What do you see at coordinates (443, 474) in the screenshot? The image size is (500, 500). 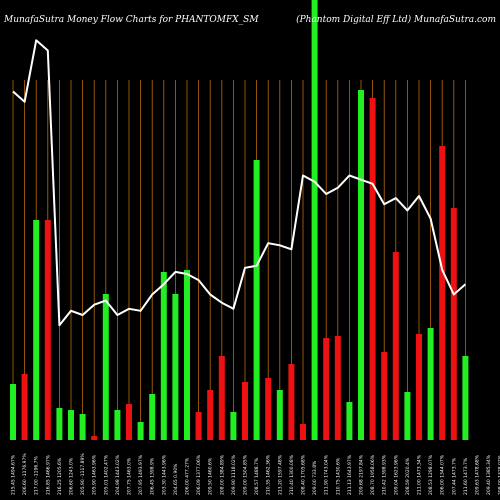 I see `x-tick-label: 206.00 1344.07%` at bounding box center [443, 474].